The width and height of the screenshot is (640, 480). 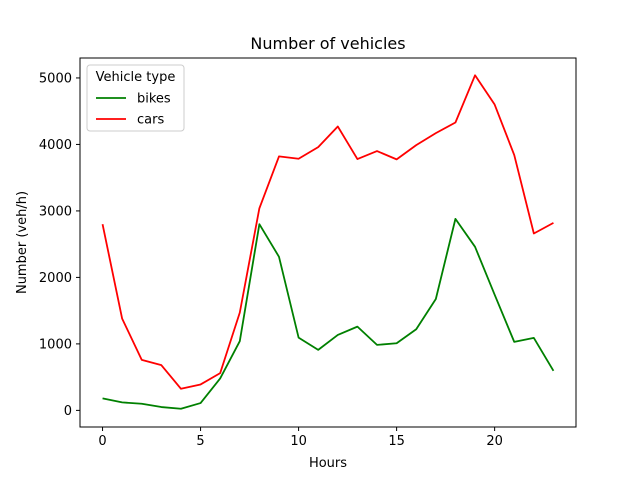 What do you see at coordinates (68, 411) in the screenshot?
I see `y-tick-label: 0` at bounding box center [68, 411].